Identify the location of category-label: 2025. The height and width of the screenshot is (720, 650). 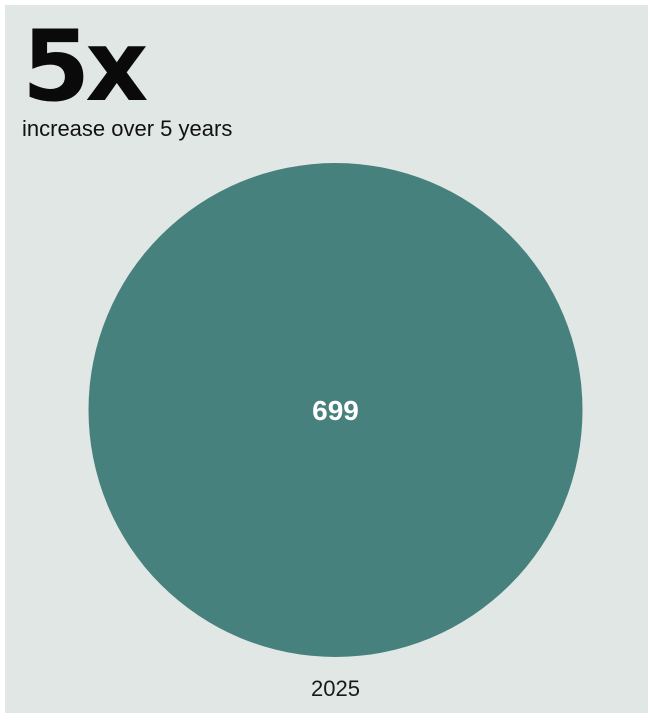
(335, 688).